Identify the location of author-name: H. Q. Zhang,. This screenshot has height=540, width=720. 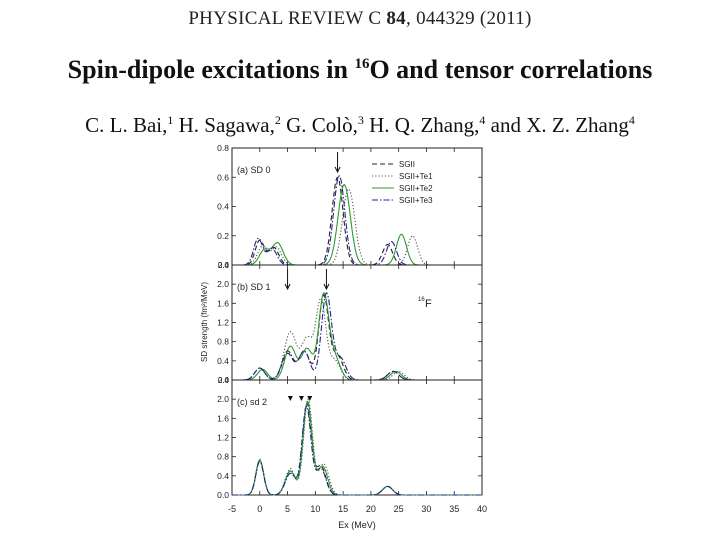
(424, 125).